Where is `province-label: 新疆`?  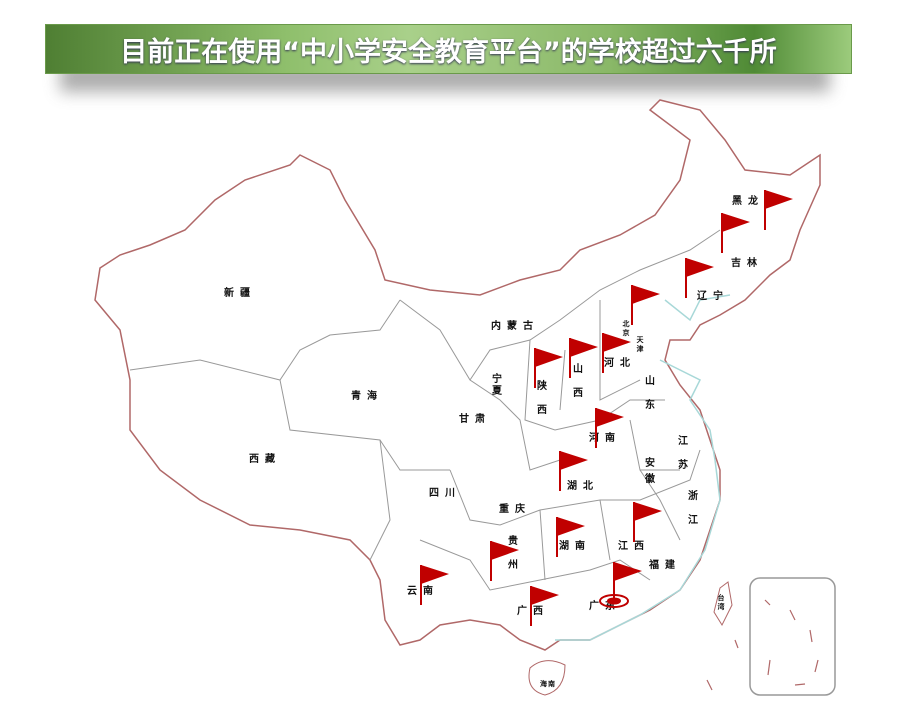
province-label: 新疆 is located at coordinates (240, 292).